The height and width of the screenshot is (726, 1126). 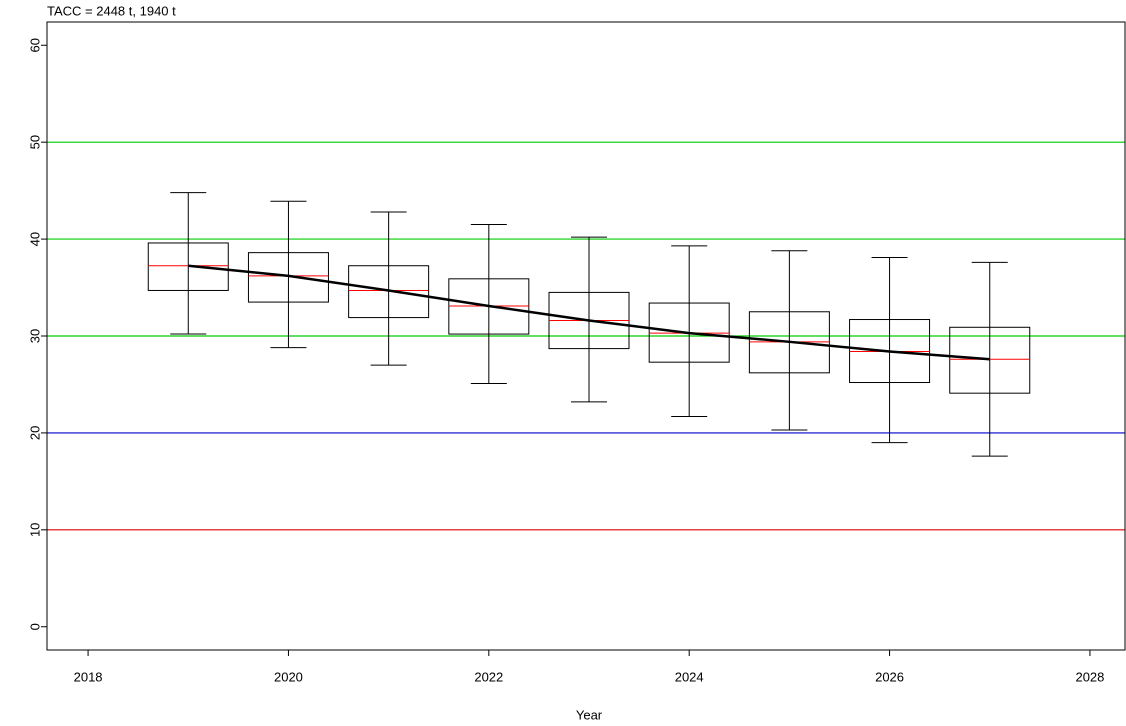 I want to click on x-tick-label: 2028, so click(x=1089, y=676).